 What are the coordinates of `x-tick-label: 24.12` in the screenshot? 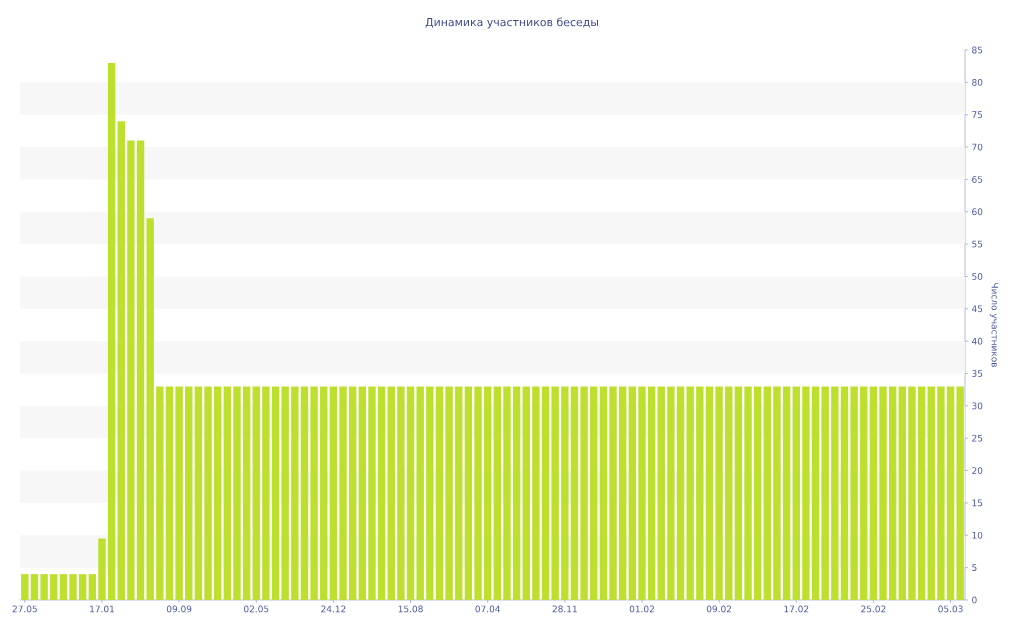 It's located at (333, 609).